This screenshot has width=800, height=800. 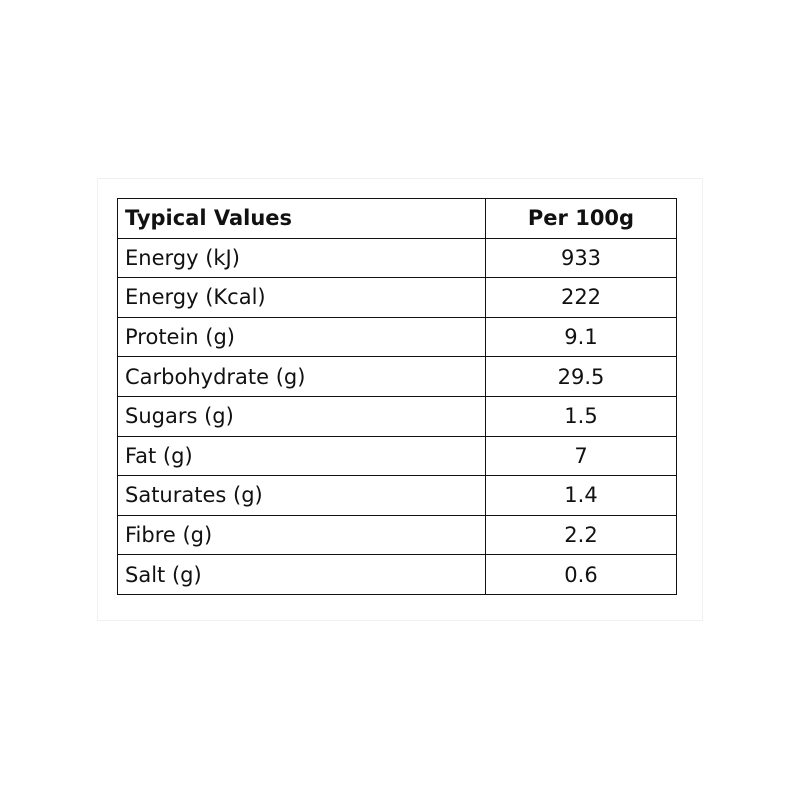 I want to click on header-cell: Typical Values, so click(x=301, y=218).